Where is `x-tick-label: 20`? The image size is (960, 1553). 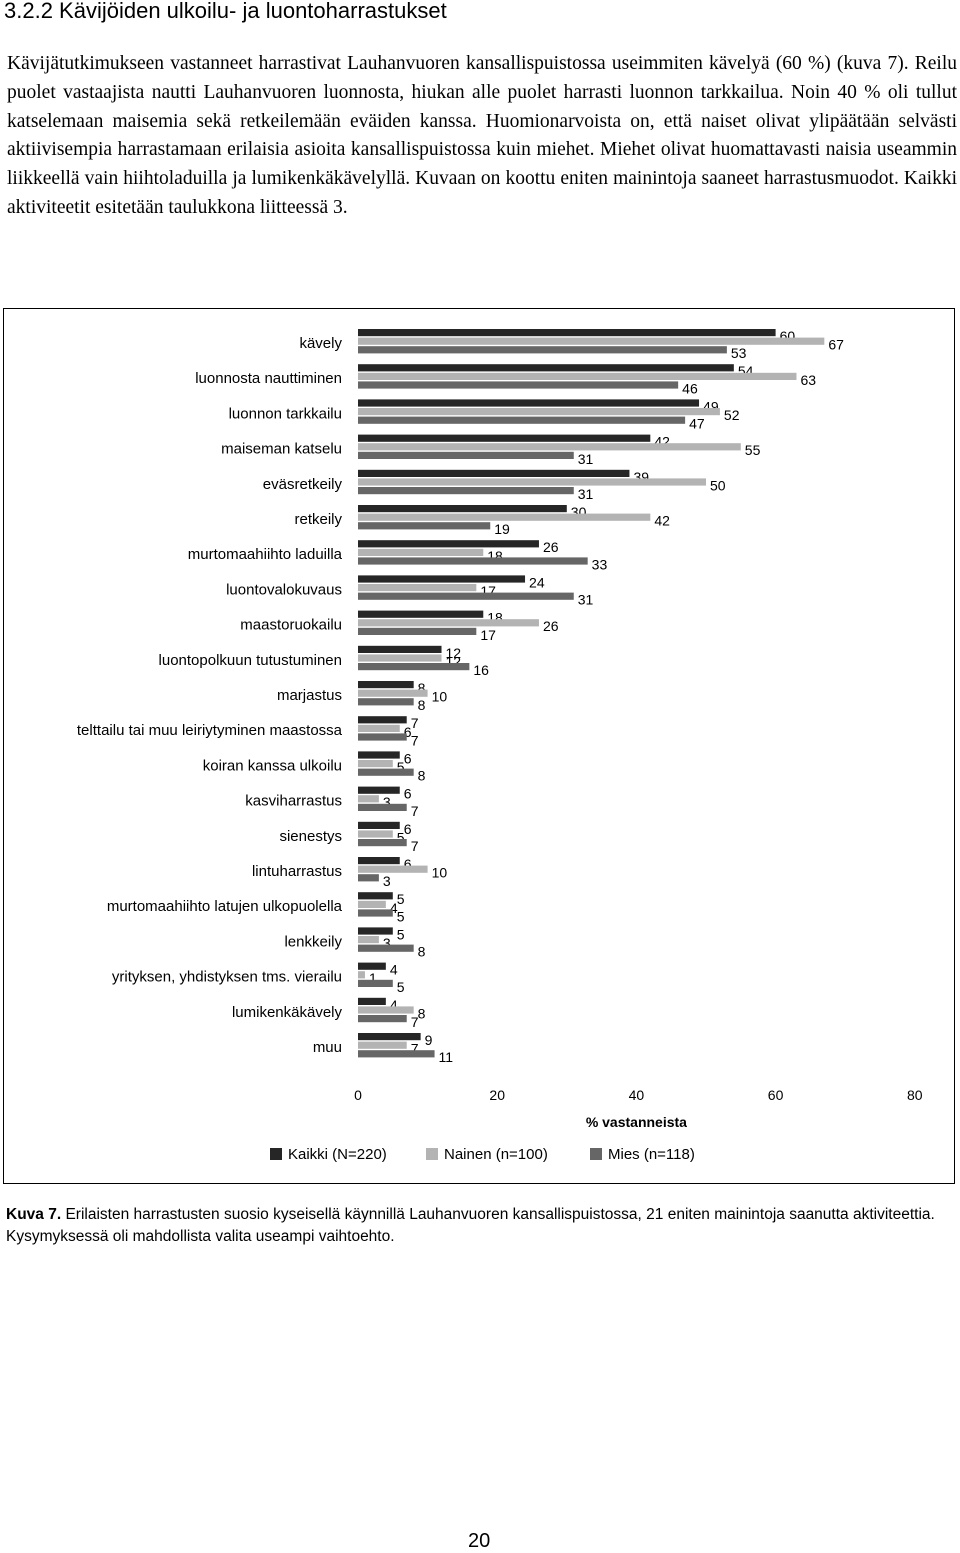 x-tick-label: 20 is located at coordinates (497, 1095).